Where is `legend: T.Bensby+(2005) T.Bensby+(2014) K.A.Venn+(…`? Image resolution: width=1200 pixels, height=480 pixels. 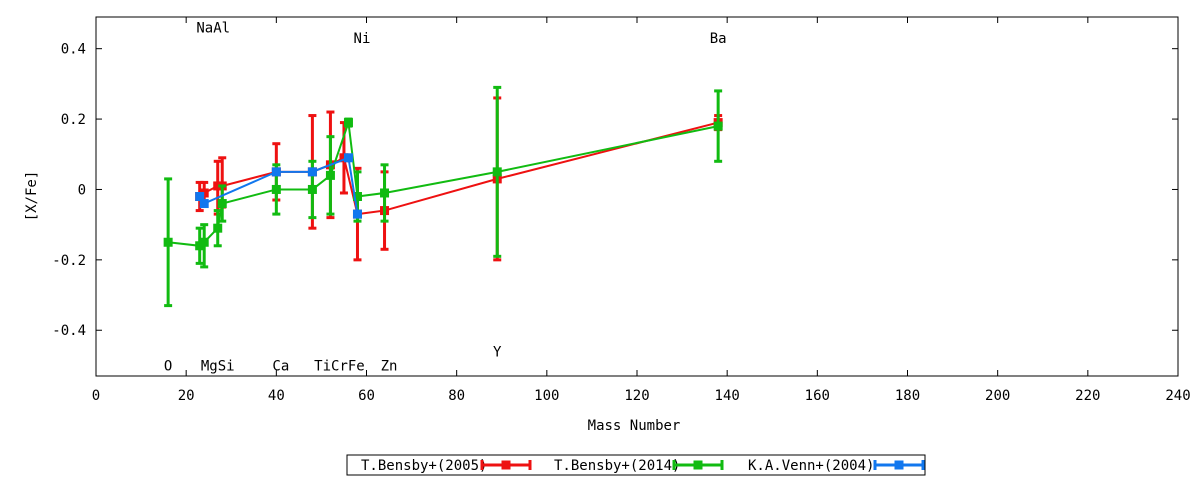 legend: T.Bensby+(2005) T.Bensby+(2014) K.A.Venn+(… is located at coordinates (636, 465).